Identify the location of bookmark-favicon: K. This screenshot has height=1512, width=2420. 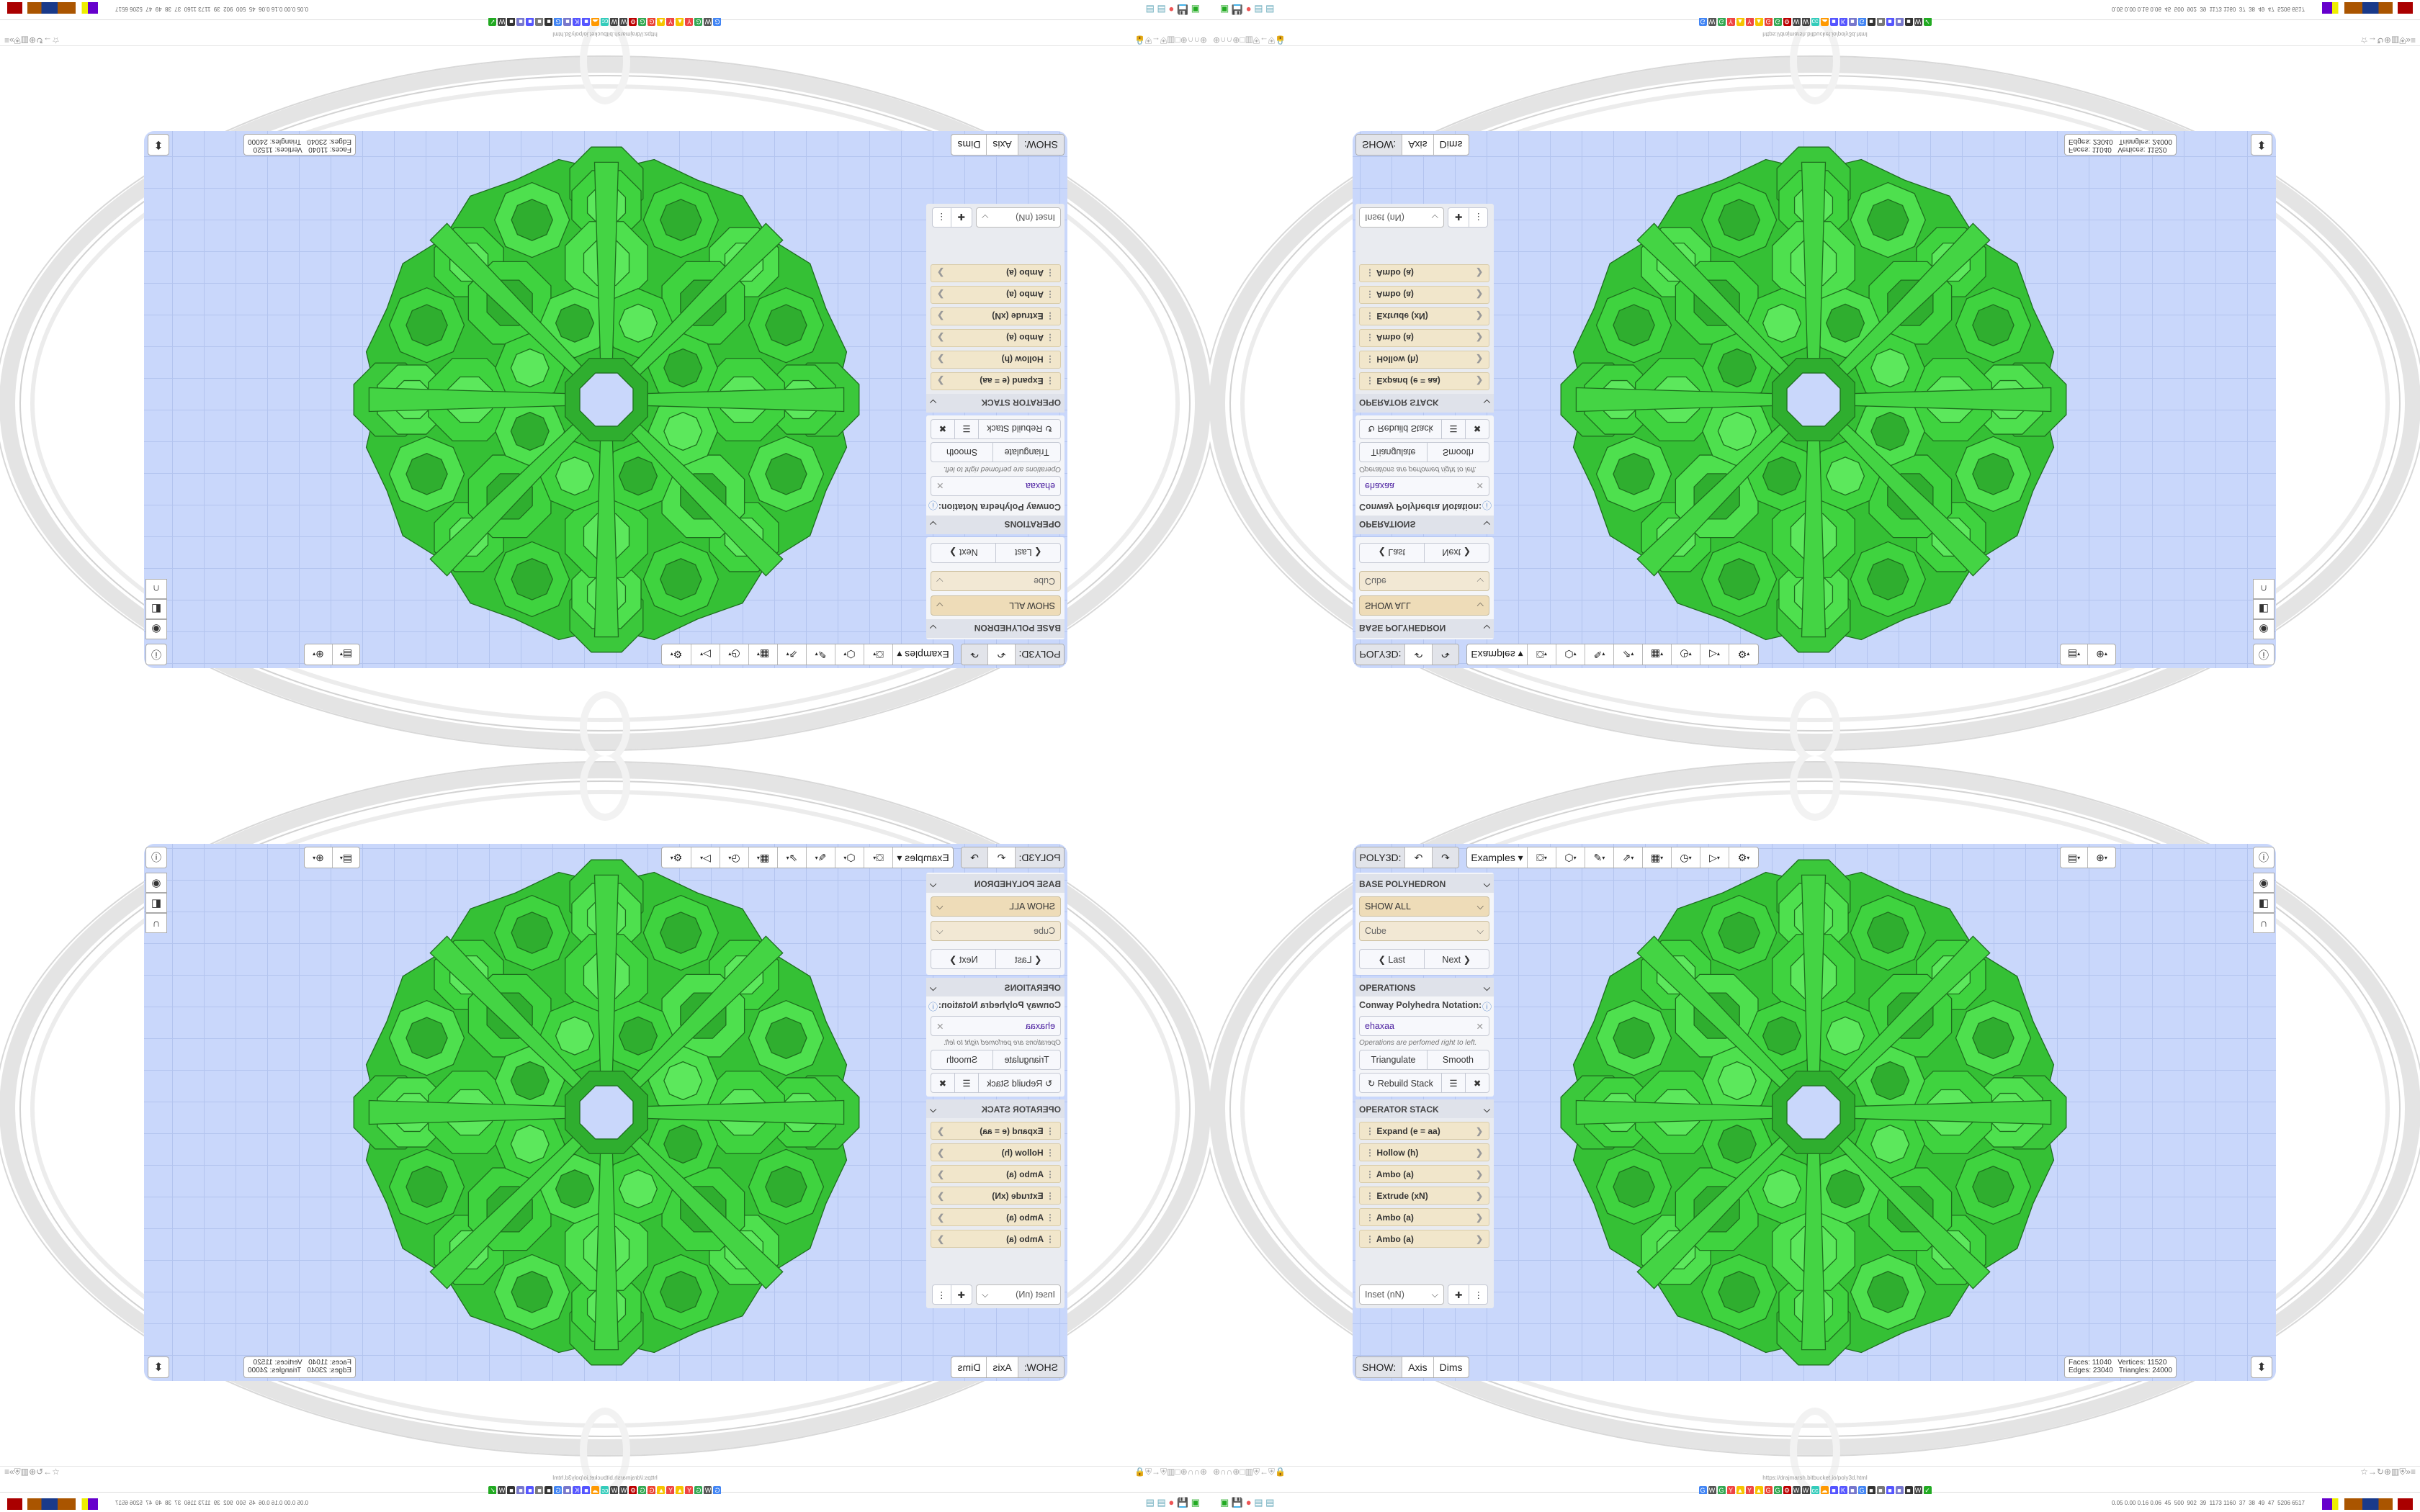
(1843, 1490).